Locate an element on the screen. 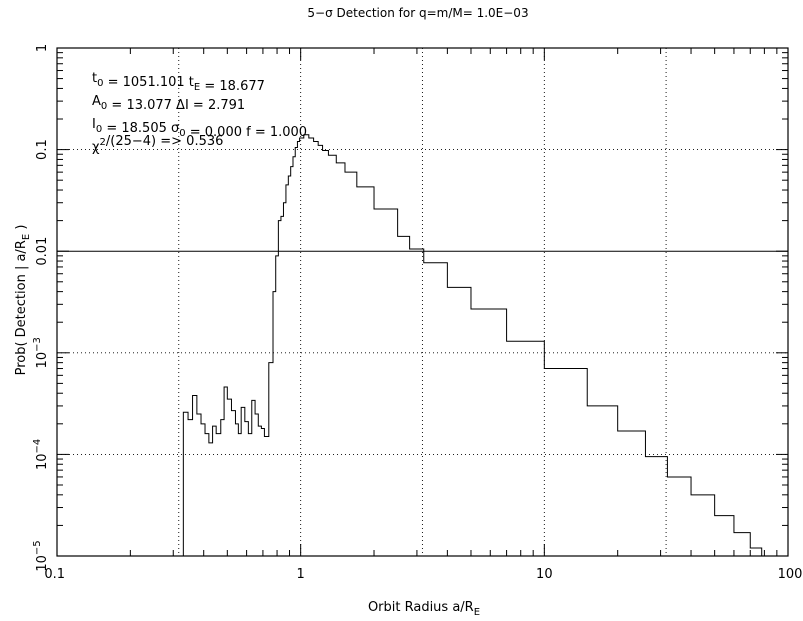 The height and width of the screenshot is (621, 803). y-axis-label: Prob( Detection | a/RE ) is located at coordinates (23, 300).